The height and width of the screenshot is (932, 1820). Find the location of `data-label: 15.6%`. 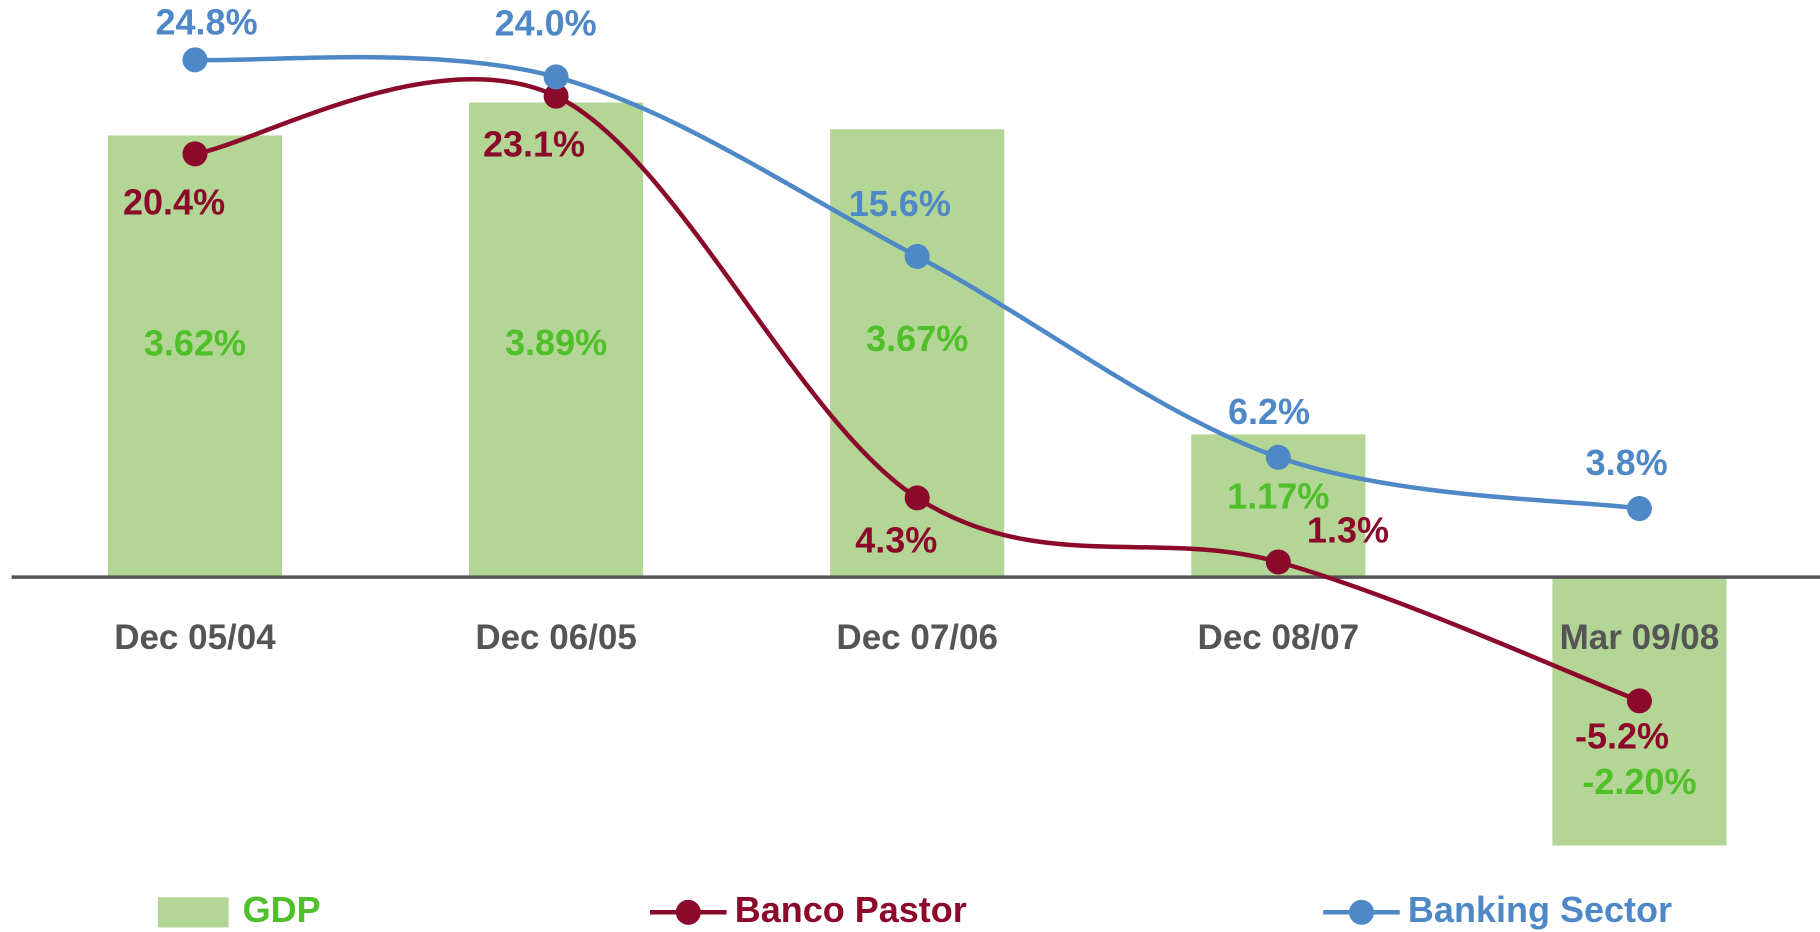

data-label: 15.6% is located at coordinates (900, 203).